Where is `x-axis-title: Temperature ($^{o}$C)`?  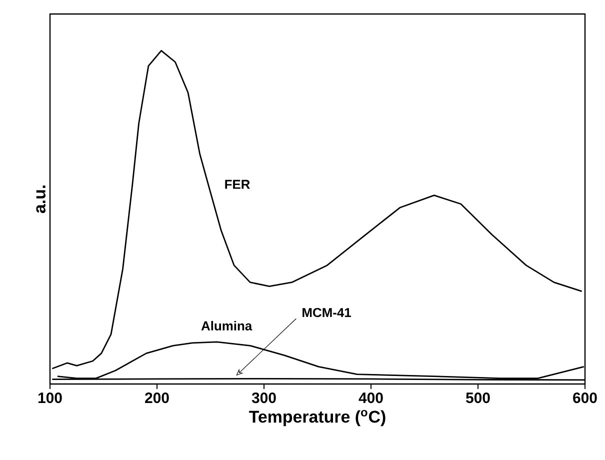
x-axis-title: Temperature ($^{o}$C) is located at coordinates (317, 418).